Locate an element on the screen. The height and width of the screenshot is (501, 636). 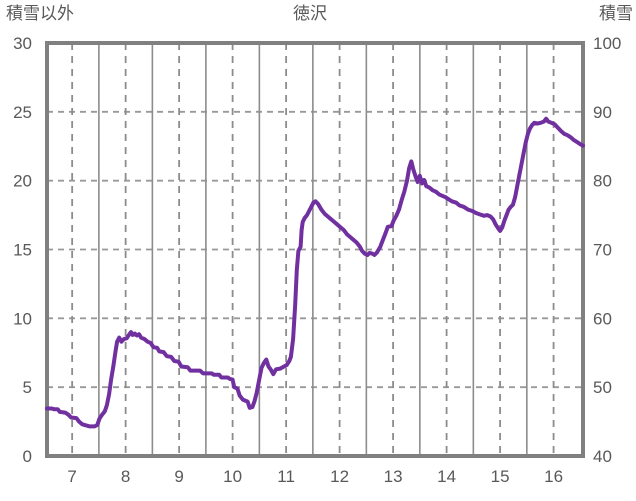
right-axis-tick-label: 80 is located at coordinates (602, 181).